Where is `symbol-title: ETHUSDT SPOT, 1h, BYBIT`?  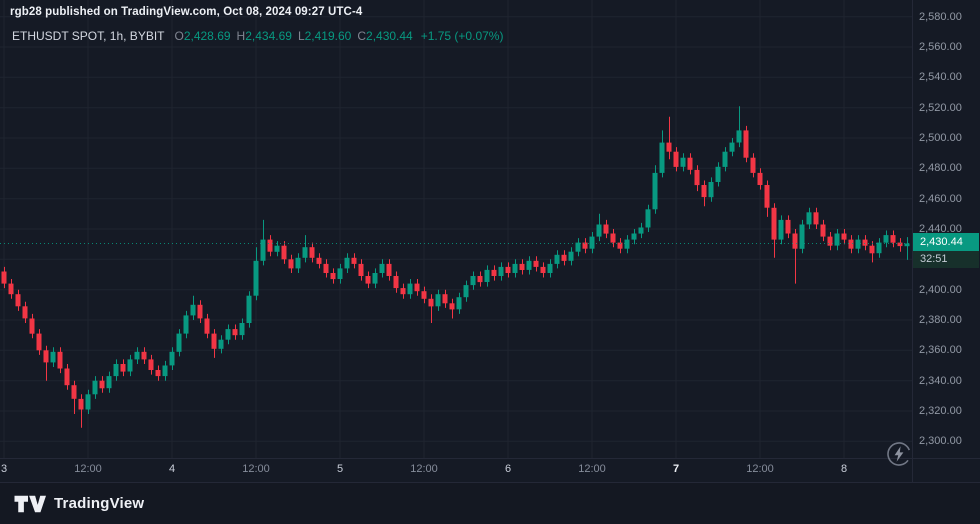 symbol-title: ETHUSDT SPOT, 1h, BYBIT is located at coordinates (88, 36).